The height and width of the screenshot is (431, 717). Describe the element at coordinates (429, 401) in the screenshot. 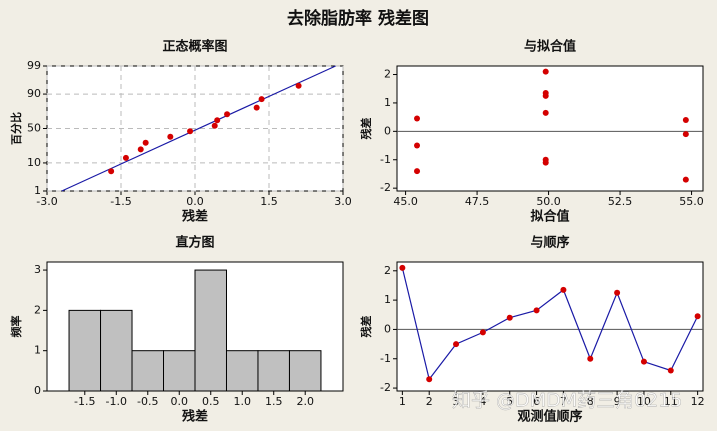

I see `x-tick-label: 2` at that location.